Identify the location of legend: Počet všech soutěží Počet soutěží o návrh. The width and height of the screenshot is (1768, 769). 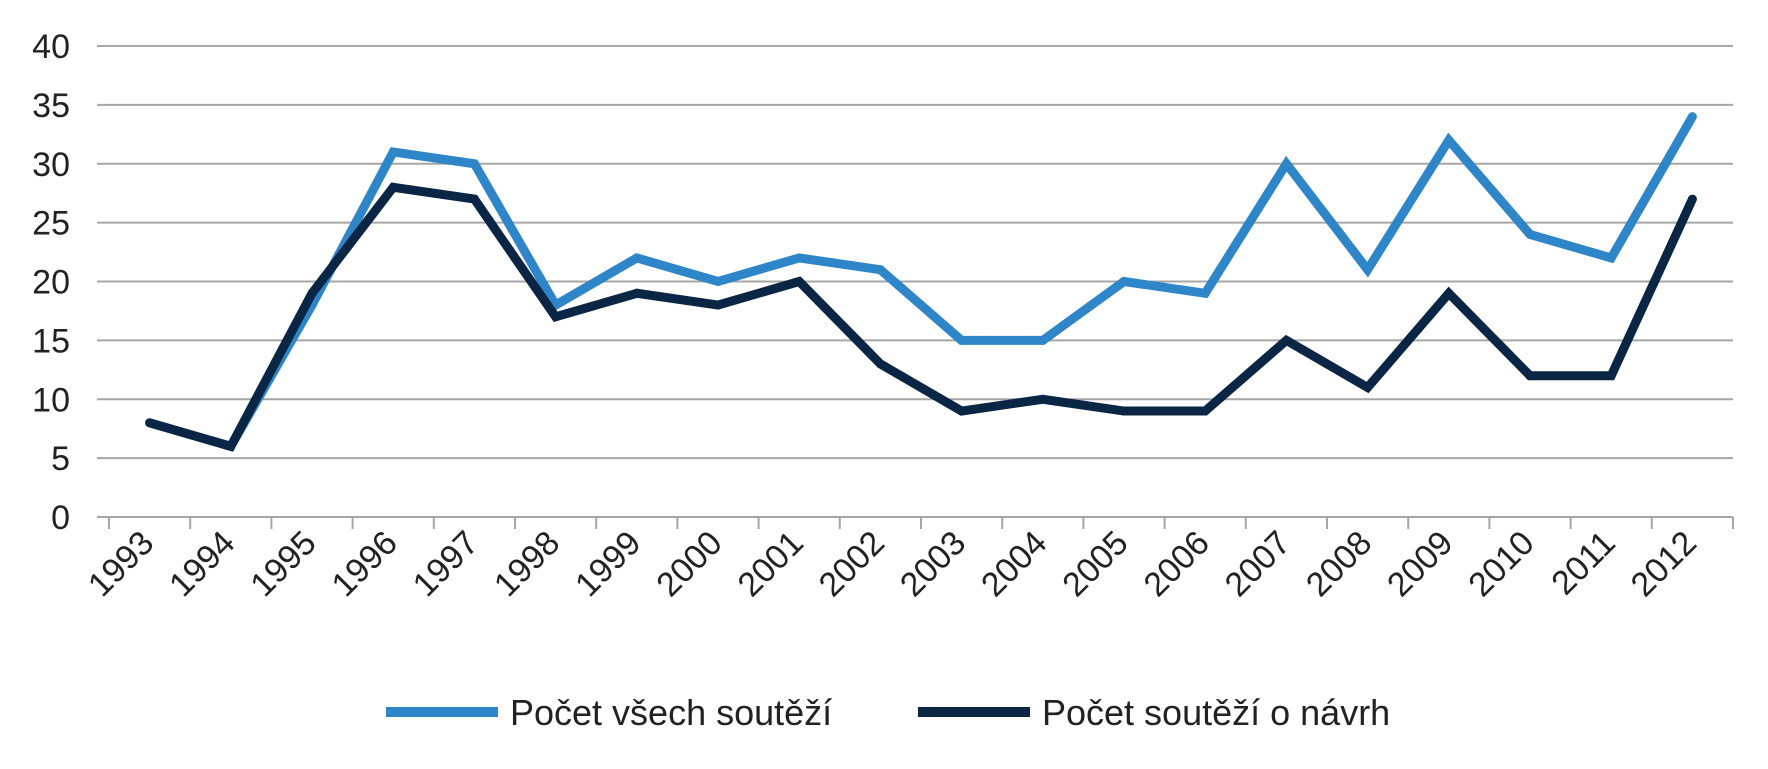
(888, 712).